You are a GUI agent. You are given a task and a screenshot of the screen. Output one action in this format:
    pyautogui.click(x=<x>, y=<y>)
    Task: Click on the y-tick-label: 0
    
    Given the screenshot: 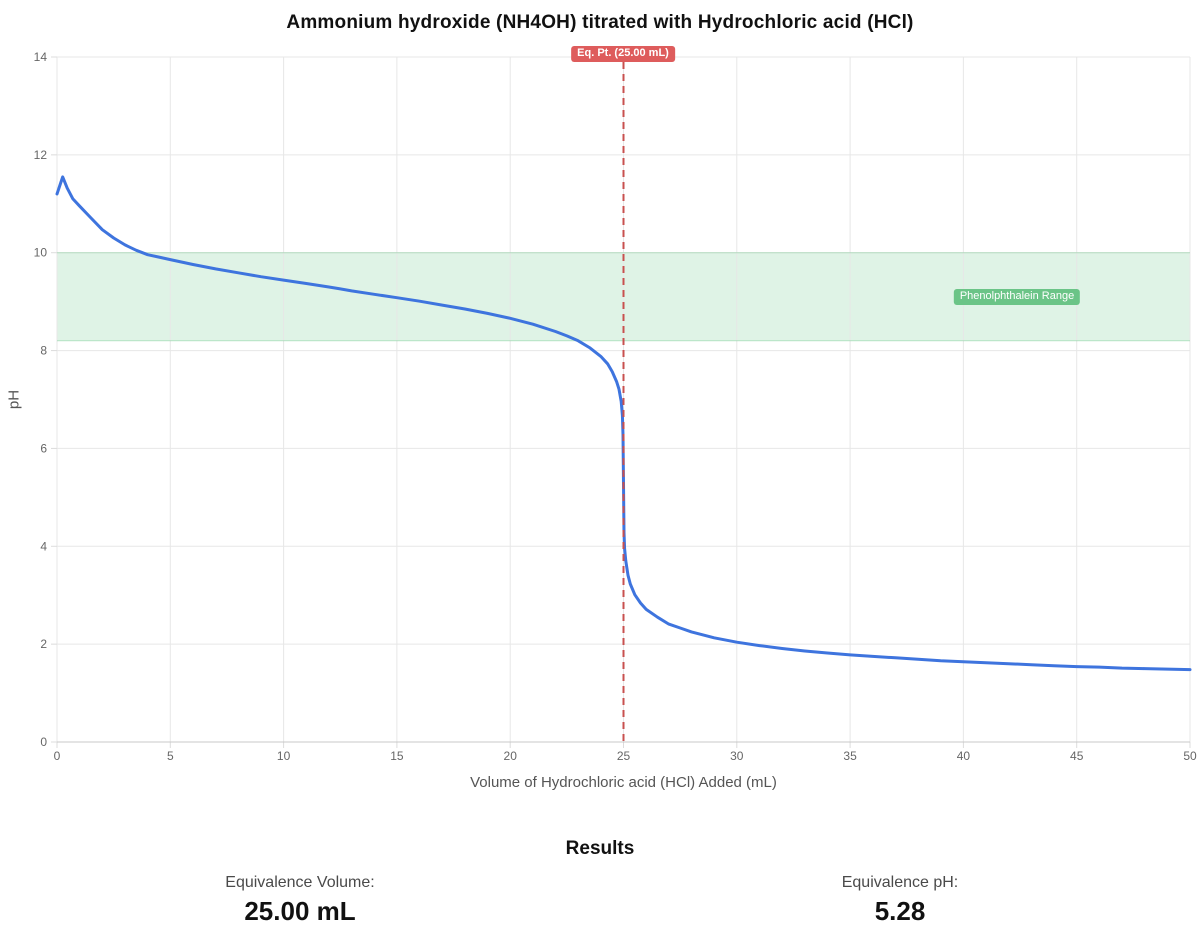 What is the action you would take?
    pyautogui.click(x=43, y=742)
    